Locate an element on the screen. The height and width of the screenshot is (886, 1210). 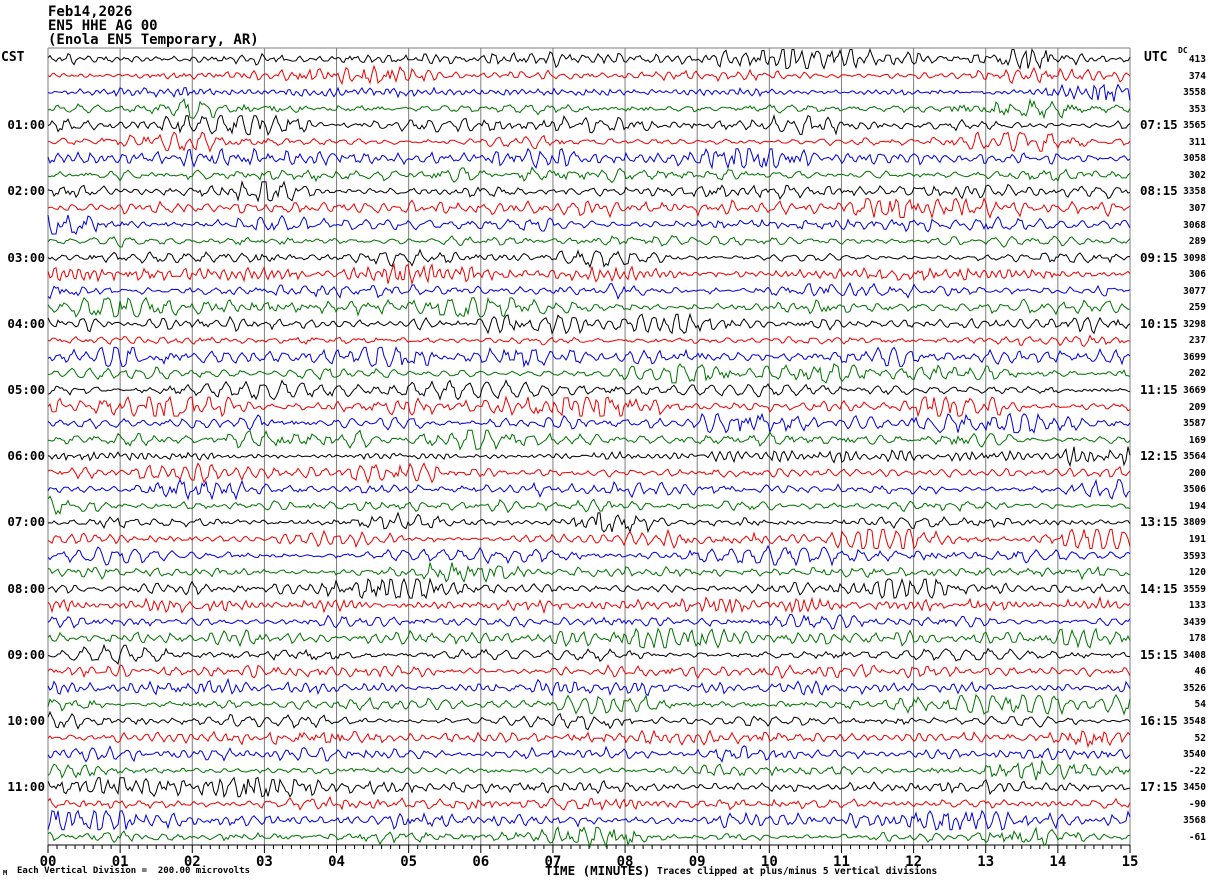
x-axis-tick-label: 06 is located at coordinates (481, 862).